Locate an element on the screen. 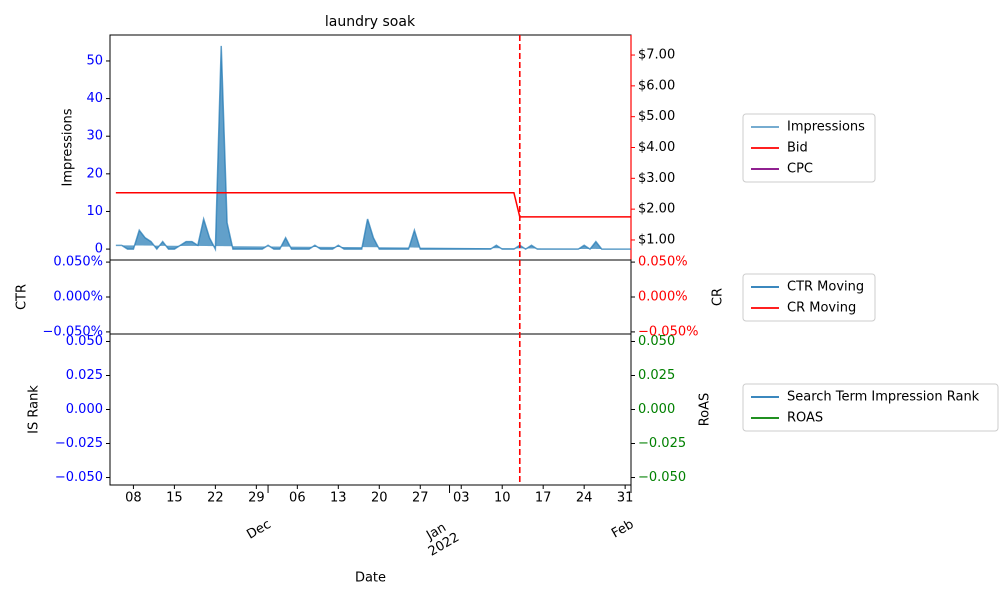 The width and height of the screenshot is (1000, 600). legend-label: Bid is located at coordinates (797, 148).